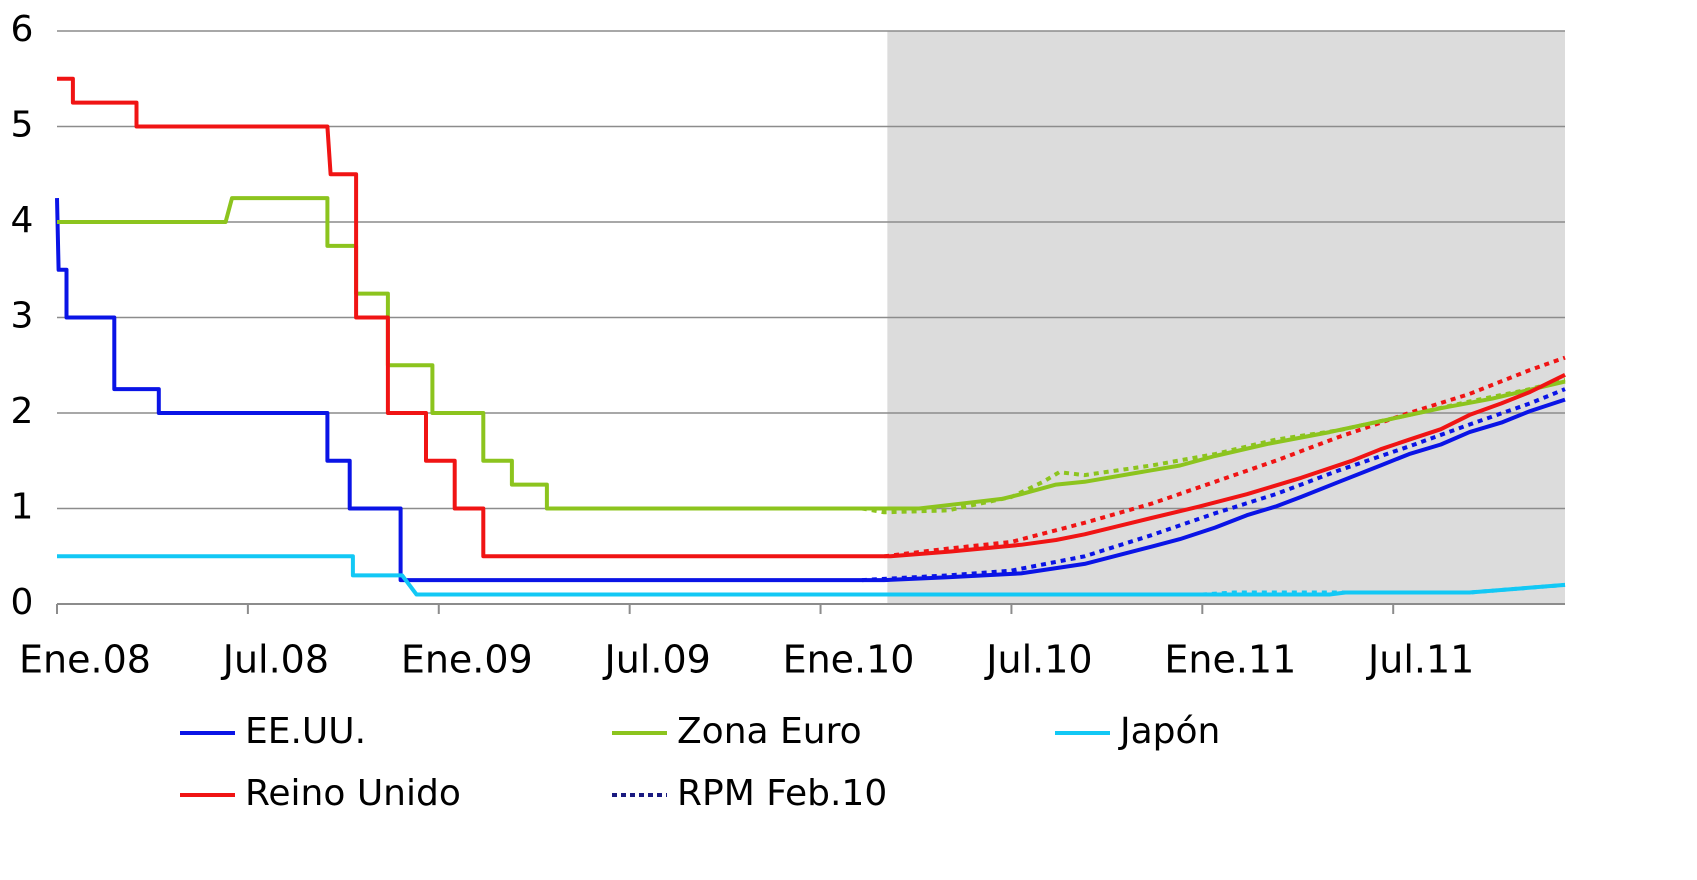 This screenshot has width=1697, height=880. What do you see at coordinates (22, 29) in the screenshot?
I see `y-tick-label: 6` at bounding box center [22, 29].